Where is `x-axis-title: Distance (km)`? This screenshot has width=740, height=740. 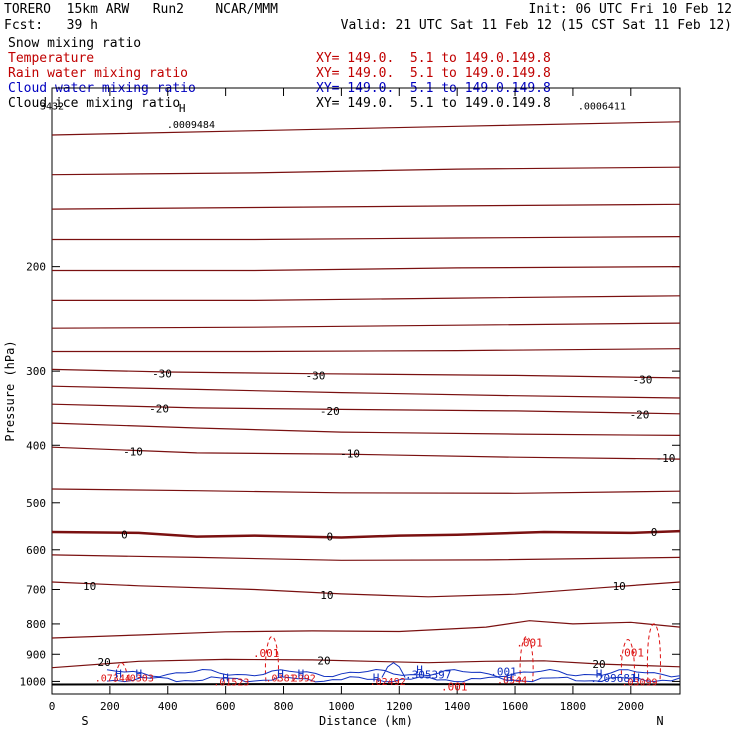
x-axis-title: Distance (km) is located at coordinates (366, 721).